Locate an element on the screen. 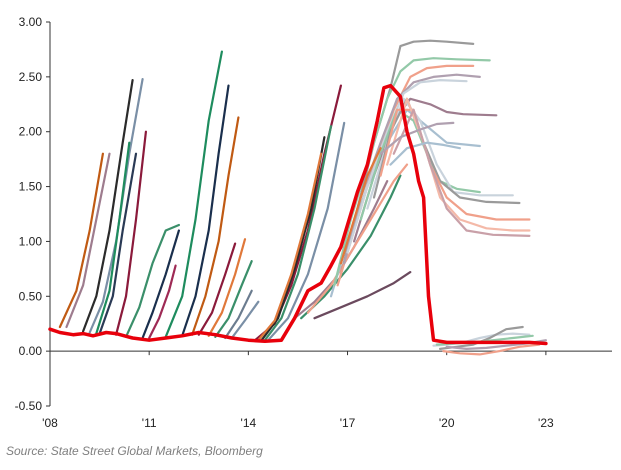 Image resolution: width=621 pixels, height=470 pixels. y-tick-label: 3.00 is located at coordinates (31, 22).